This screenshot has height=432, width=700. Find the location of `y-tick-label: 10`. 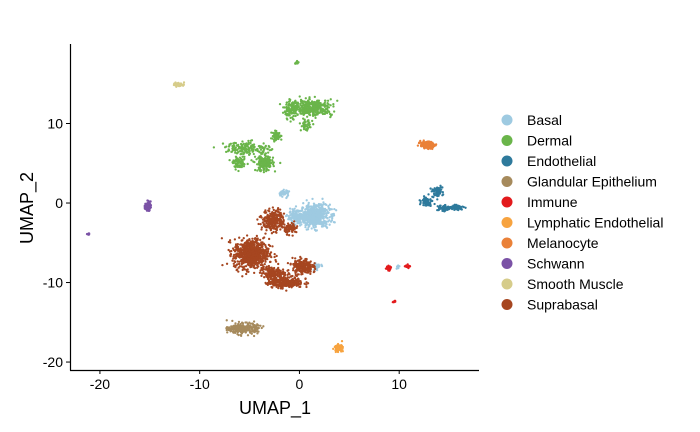

y-tick-label: 10 is located at coordinates (55, 124).